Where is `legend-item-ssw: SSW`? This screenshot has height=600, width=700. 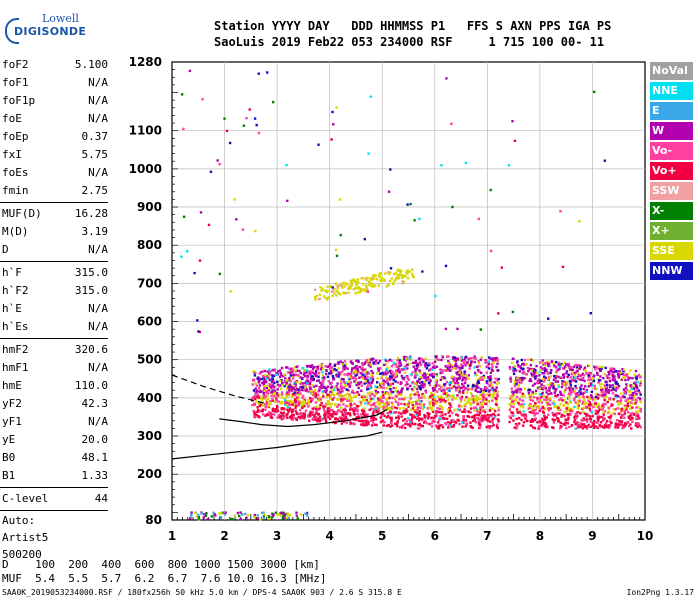 legend-item-ssw: SSW is located at coordinates (671, 191).